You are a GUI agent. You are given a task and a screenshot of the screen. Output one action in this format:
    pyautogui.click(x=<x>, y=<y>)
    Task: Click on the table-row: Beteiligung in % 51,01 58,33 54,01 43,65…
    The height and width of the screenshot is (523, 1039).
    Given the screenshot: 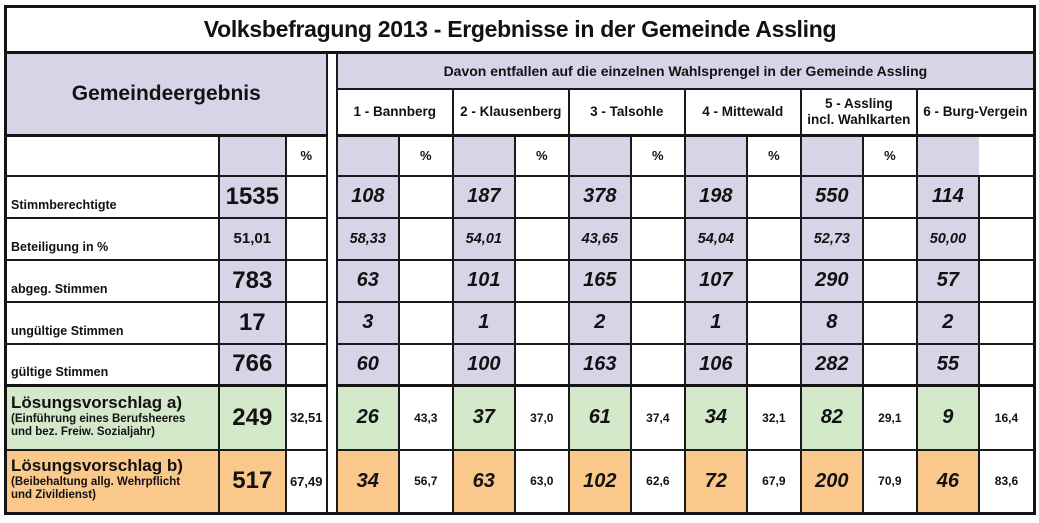 What is the action you would take?
    pyautogui.click(x=520, y=238)
    